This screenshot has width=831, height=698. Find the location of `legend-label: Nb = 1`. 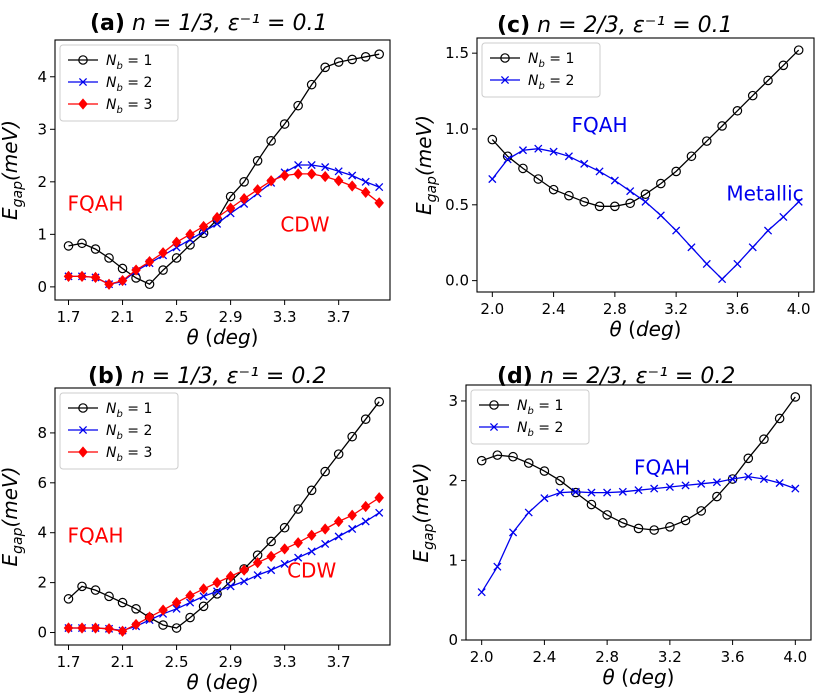

legend-label: Nb = 1 is located at coordinates (129, 410).